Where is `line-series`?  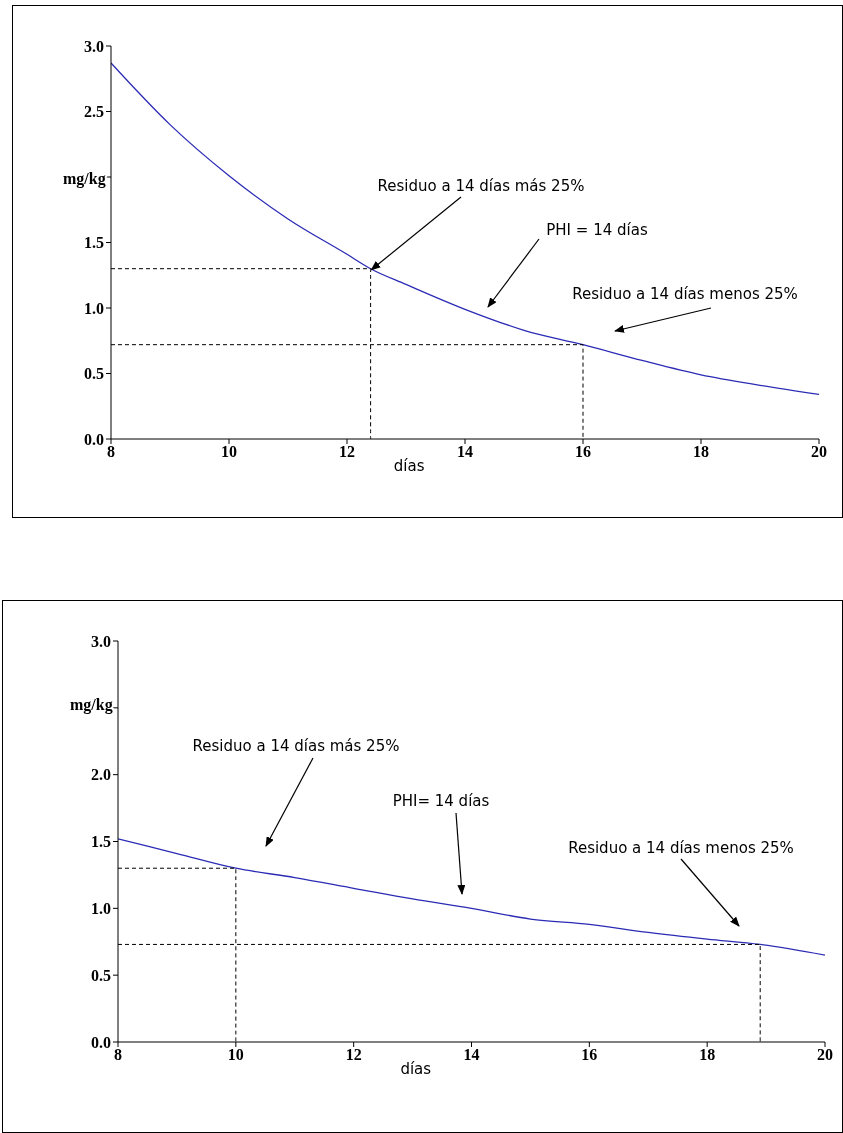 line-series is located at coordinates (471, 897).